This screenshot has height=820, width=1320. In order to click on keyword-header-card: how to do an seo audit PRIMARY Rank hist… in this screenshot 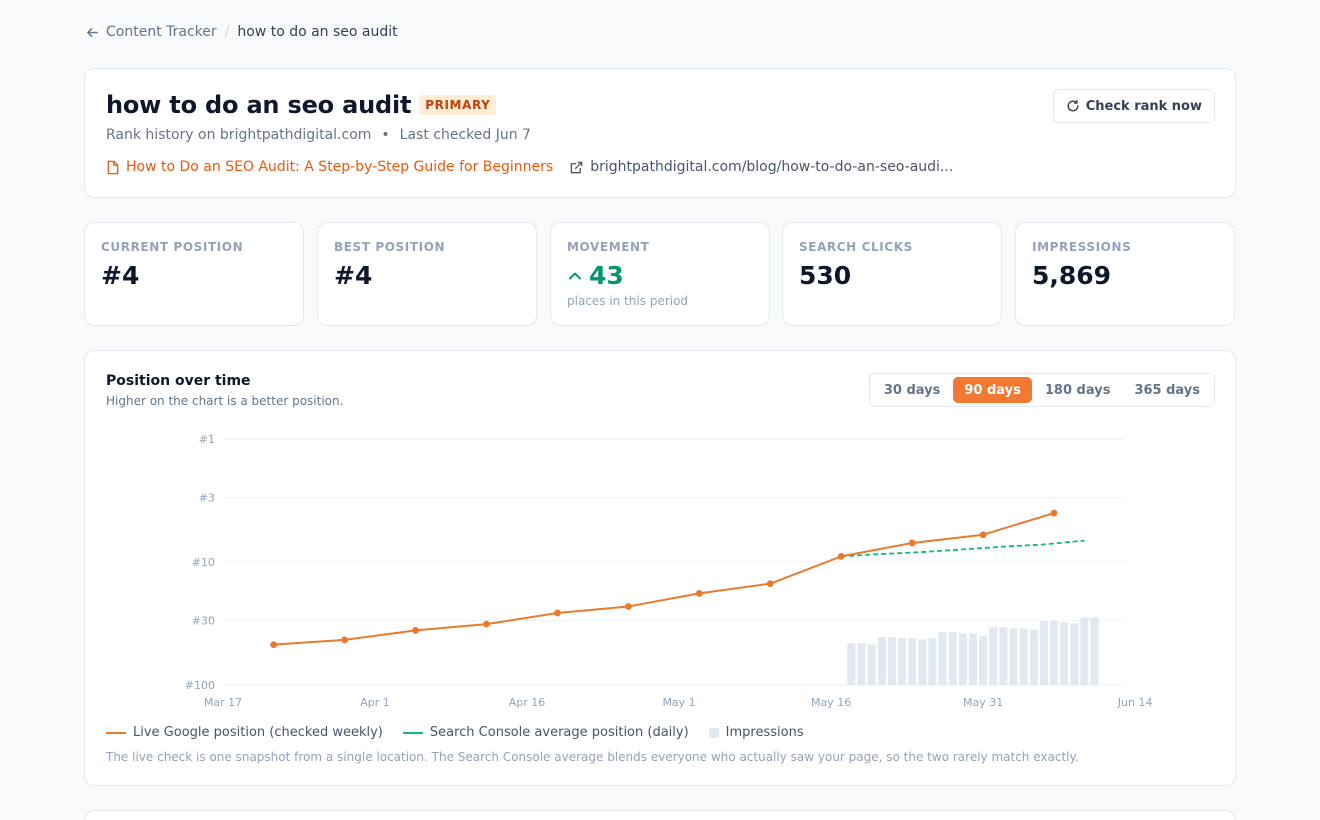, I will do `click(660, 133)`.